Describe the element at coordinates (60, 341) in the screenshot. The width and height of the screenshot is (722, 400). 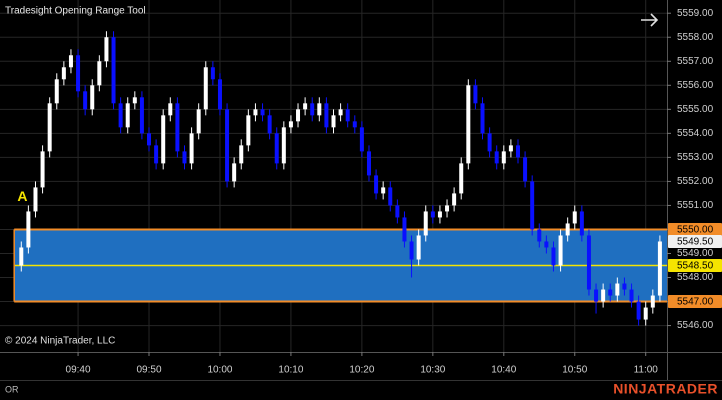
I see `copyright: © 2024 NinjaTrader, LLC` at that location.